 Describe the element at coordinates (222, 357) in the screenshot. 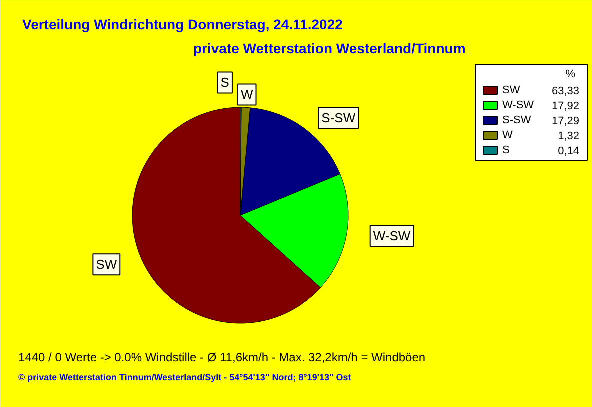

I see `text: 1440 / 0 Werte -> 0.0% Windstille - Ø 11,6km/h - Max. 32,2km/h = Windböen` at that location.